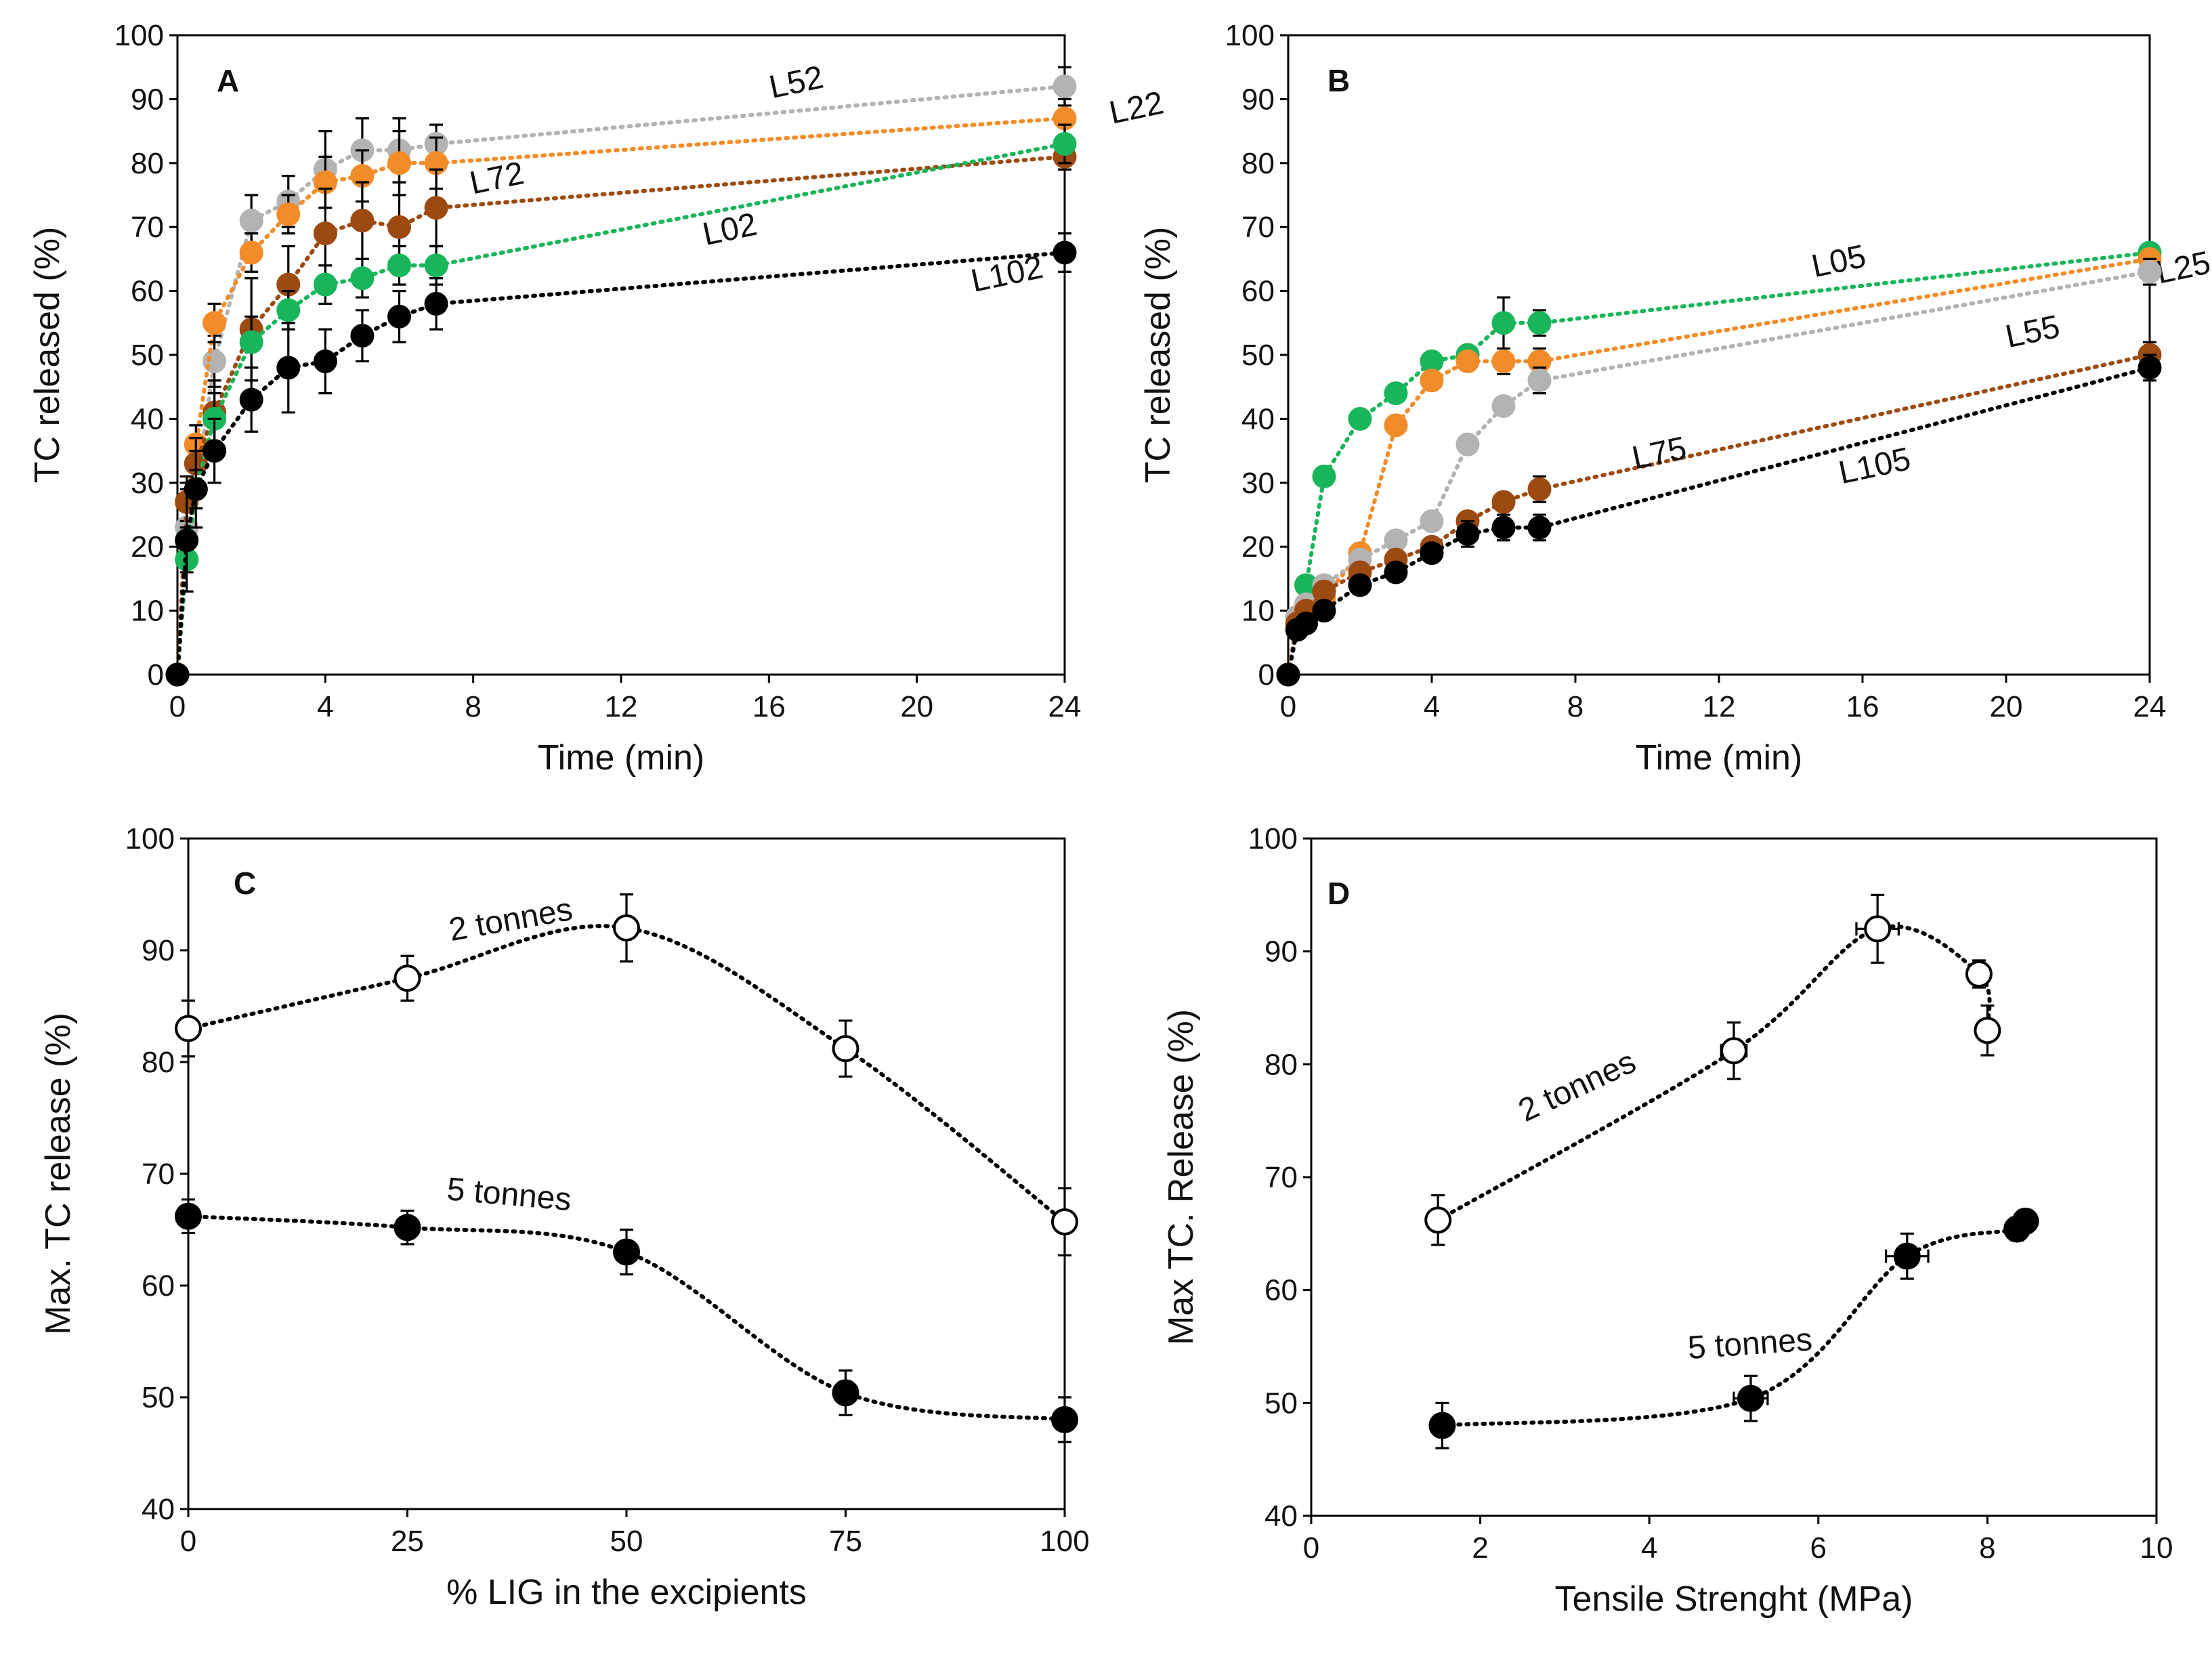 The image size is (2212, 1675). What do you see at coordinates (407, 1542) in the screenshot?
I see `x-tick-label: 25` at bounding box center [407, 1542].